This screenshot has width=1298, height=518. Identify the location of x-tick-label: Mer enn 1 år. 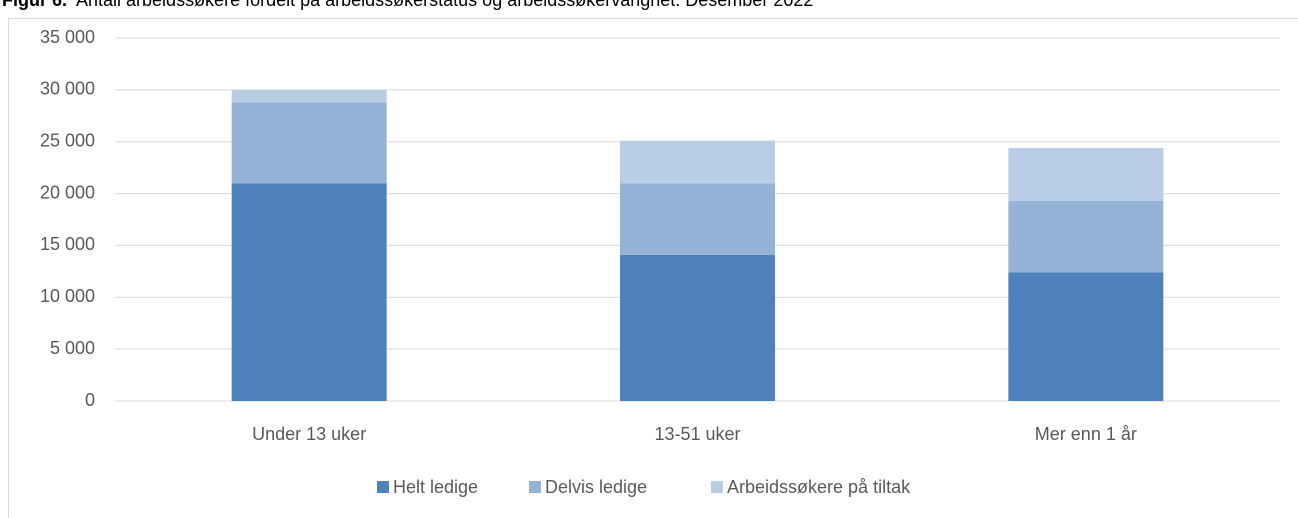
(1086, 434).